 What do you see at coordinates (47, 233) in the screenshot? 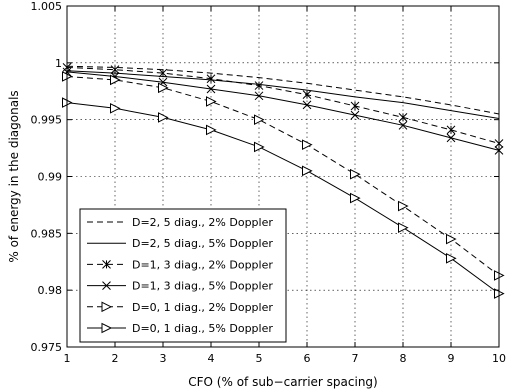
I see `y-tick-label: 0.985` at bounding box center [47, 233].